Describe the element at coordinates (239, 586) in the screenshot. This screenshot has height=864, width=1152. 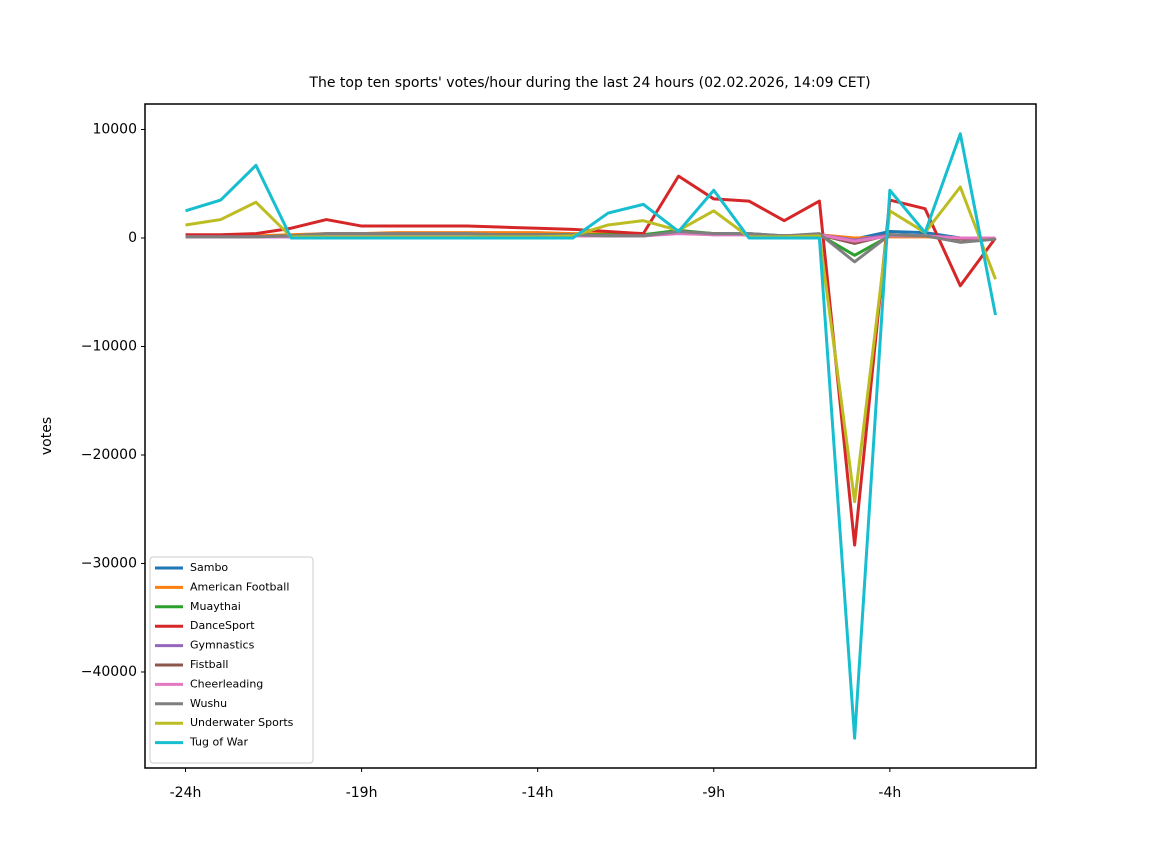
I see `legend-label: American Football` at that location.